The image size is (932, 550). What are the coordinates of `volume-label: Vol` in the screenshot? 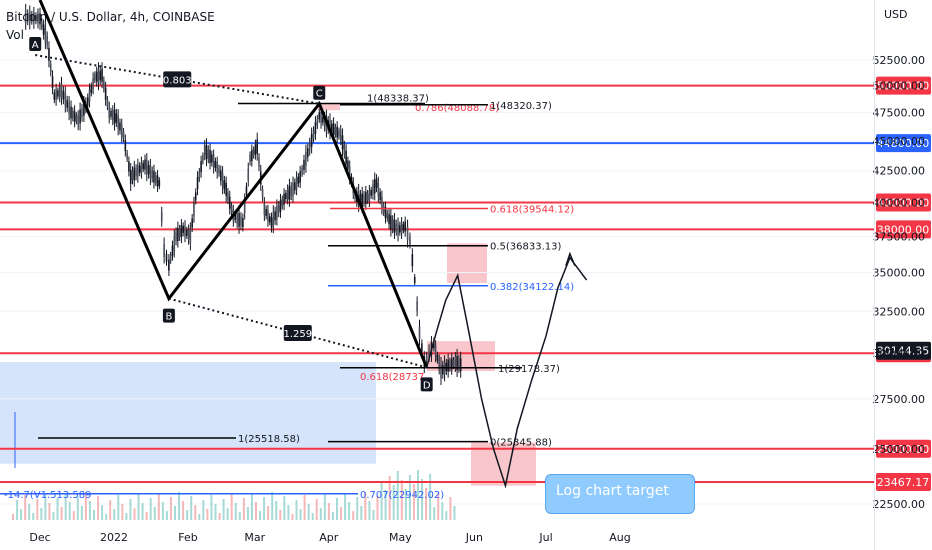 It's located at (15, 35).